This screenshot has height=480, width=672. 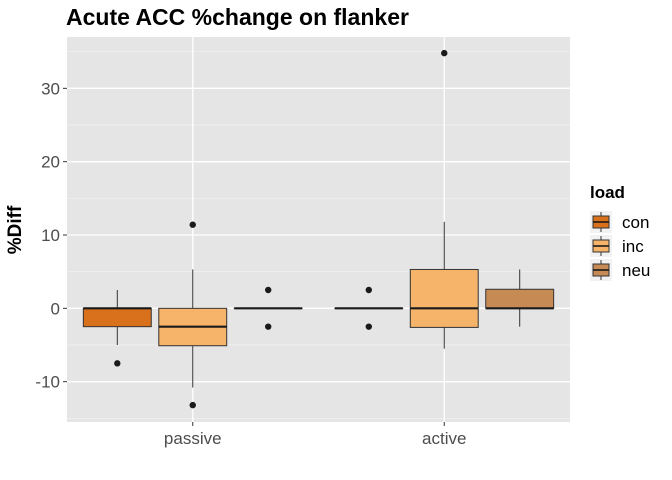 What do you see at coordinates (315, 435) in the screenshot?
I see `x-axis-ticks: passive active` at bounding box center [315, 435].